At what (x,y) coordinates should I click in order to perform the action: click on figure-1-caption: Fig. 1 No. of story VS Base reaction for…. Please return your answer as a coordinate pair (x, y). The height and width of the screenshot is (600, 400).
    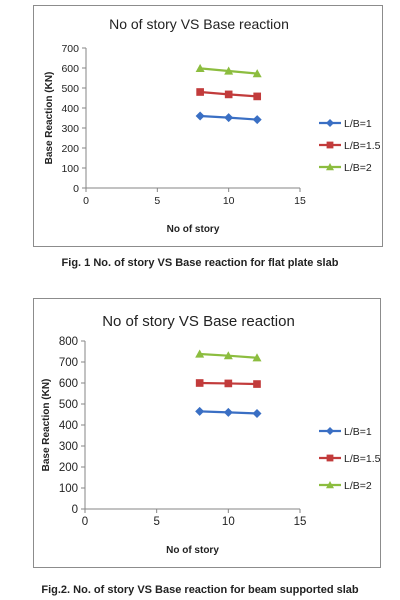
    Looking at the image, I should click on (200, 263).